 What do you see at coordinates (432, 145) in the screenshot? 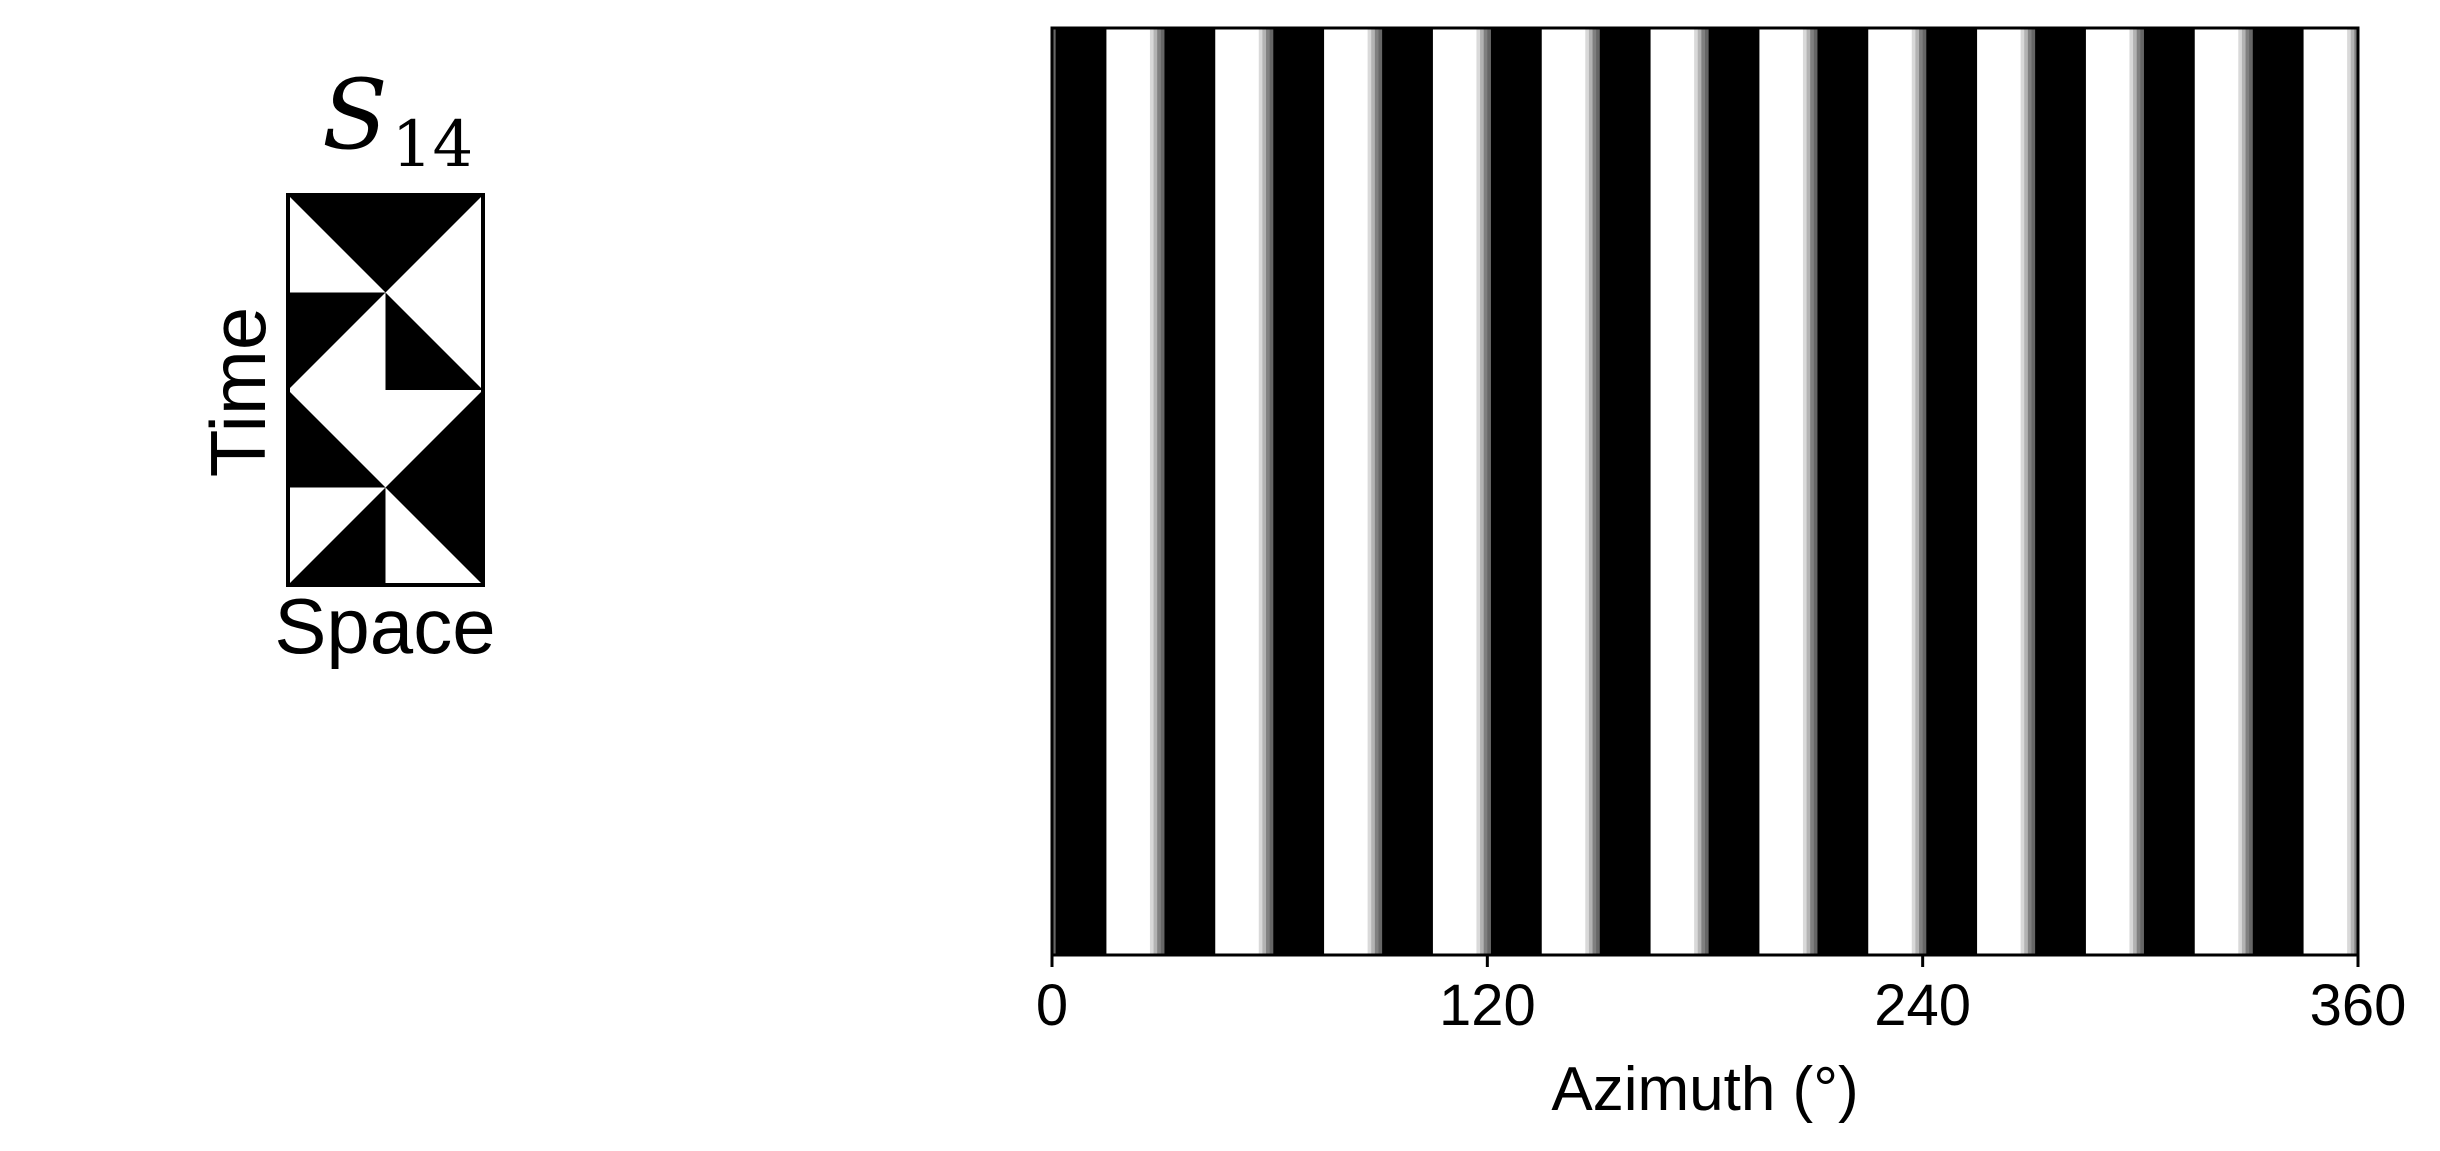
I see `icon-title-subscript: 14` at bounding box center [432, 145].